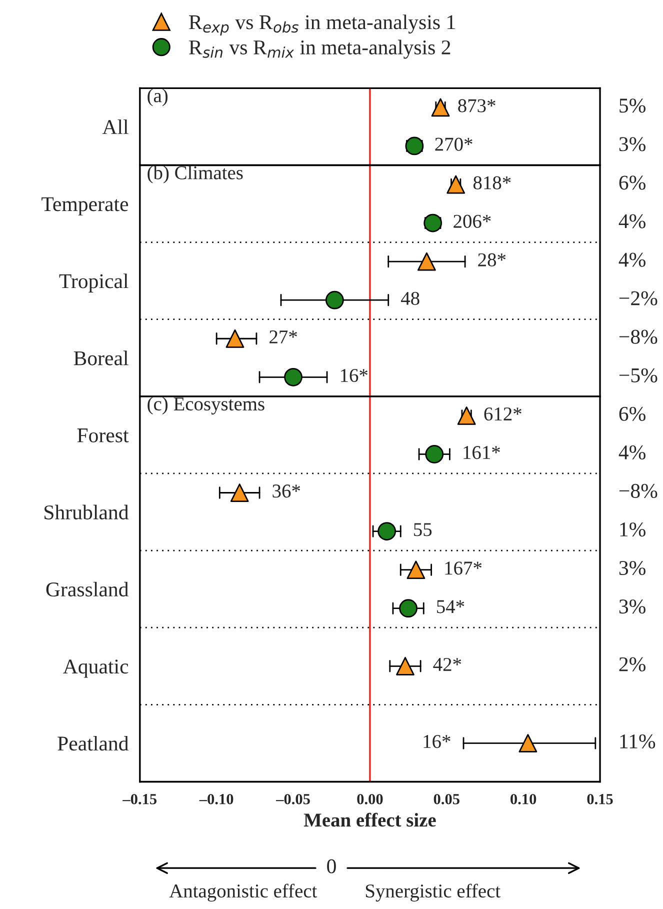  Describe the element at coordinates (158, 97) in the screenshot. I see `chart-title: (a)` at that location.